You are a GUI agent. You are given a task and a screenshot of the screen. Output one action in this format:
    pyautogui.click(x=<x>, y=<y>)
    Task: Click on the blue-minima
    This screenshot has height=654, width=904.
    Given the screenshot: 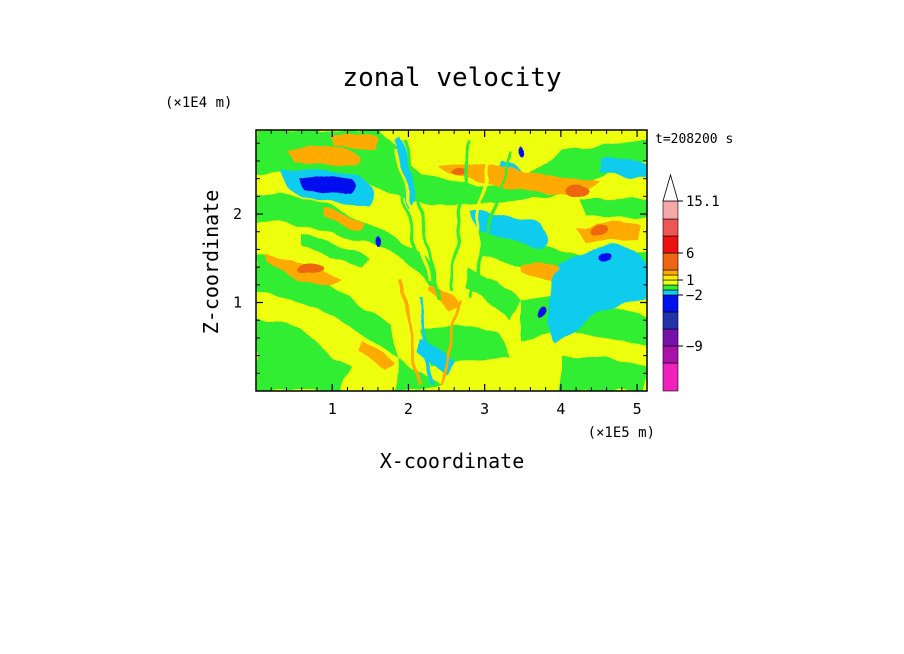 What is the action you would take?
    pyautogui.click(x=456, y=231)
    